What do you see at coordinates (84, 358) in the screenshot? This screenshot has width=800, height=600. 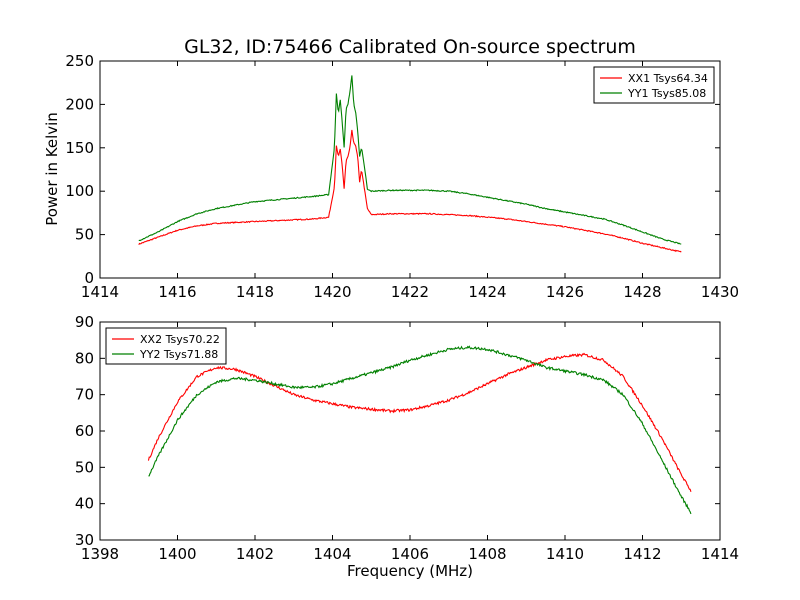 I see `y-tick-label: 80` at bounding box center [84, 358].